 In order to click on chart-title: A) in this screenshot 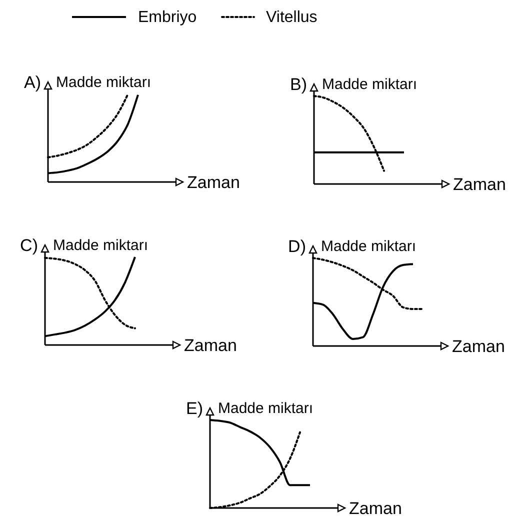, I will do `click(32, 82)`.